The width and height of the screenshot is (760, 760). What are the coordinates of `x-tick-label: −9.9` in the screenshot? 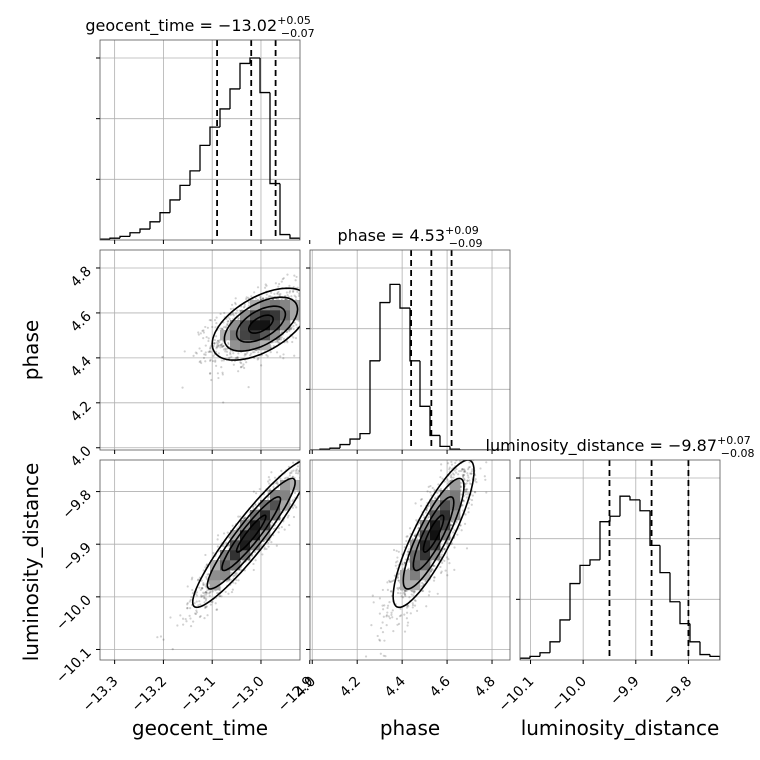 It's located at (624, 691).